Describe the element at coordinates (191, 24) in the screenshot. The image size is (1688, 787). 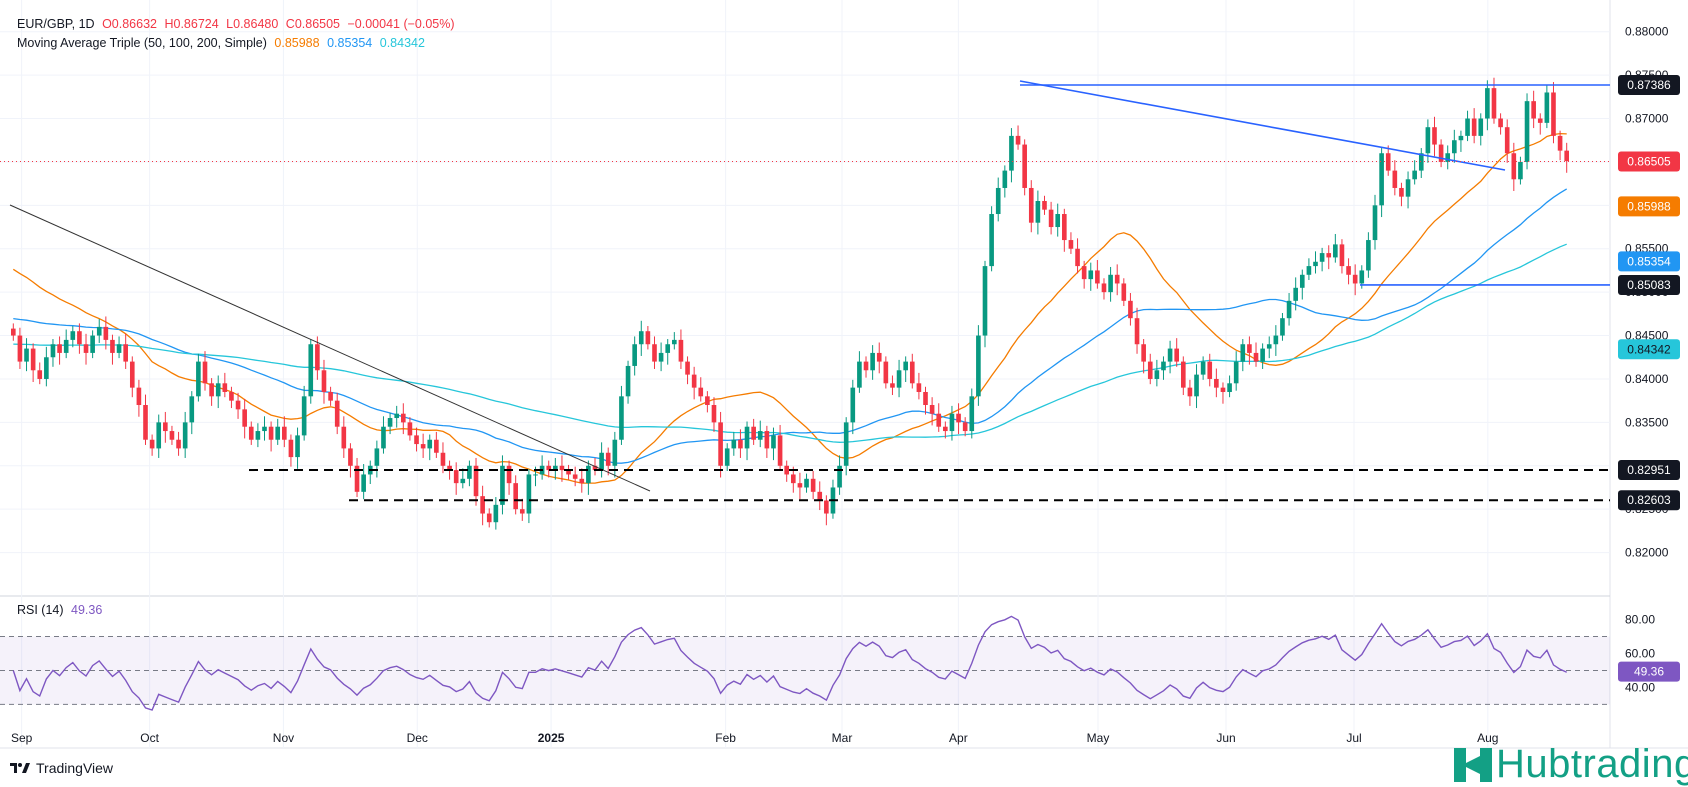
I see `high-value: H0.86724` at that location.